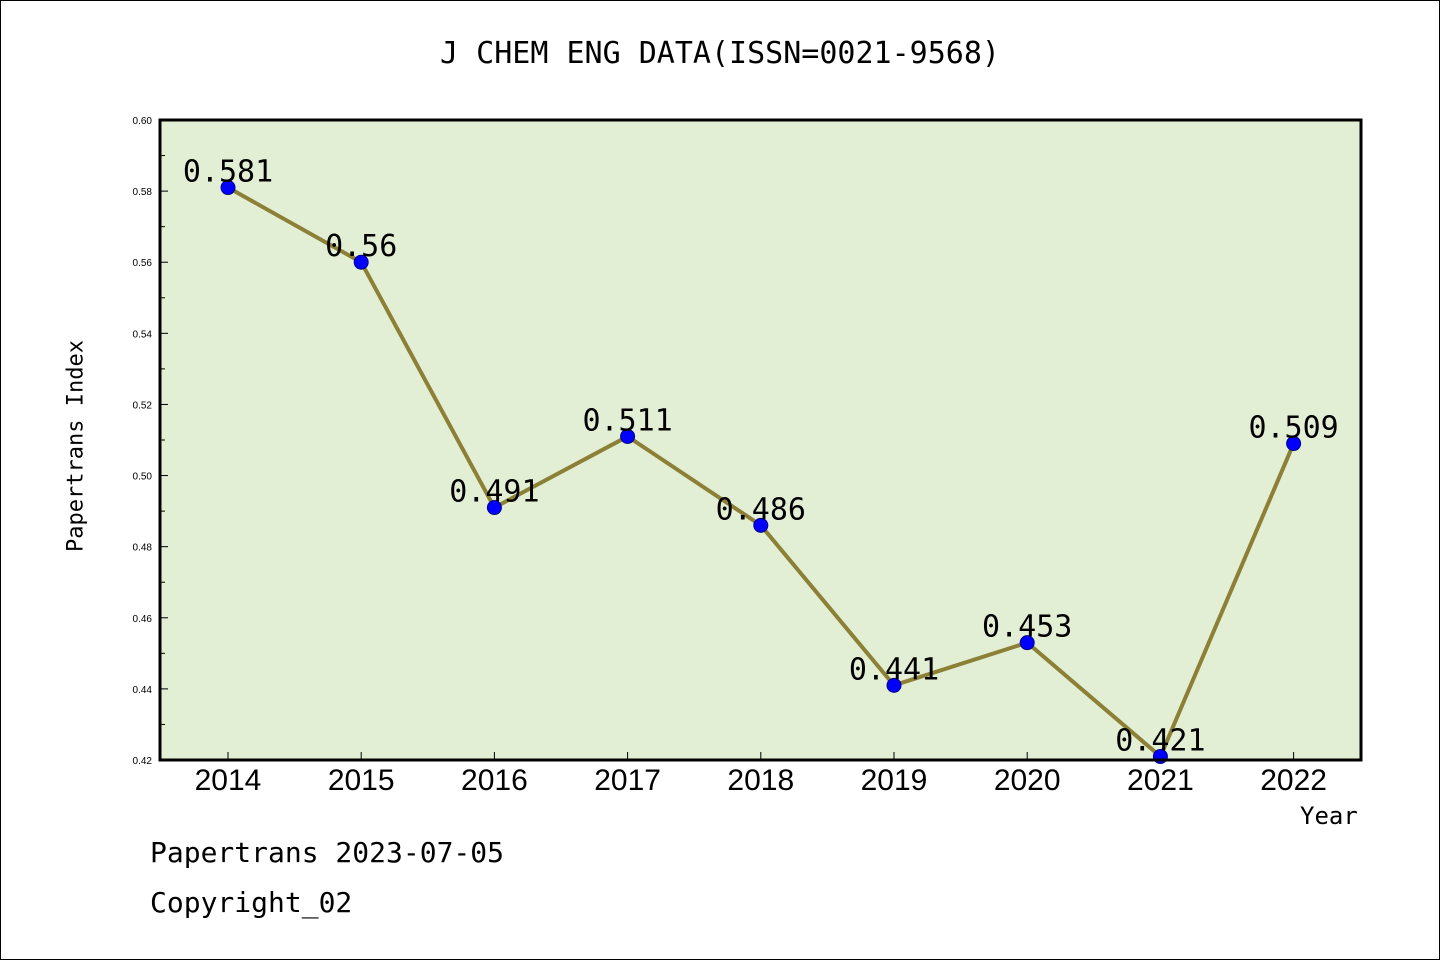 Image resolution: width=1440 pixels, height=960 pixels. I want to click on x-tick-label: 2021, so click(1160, 780).